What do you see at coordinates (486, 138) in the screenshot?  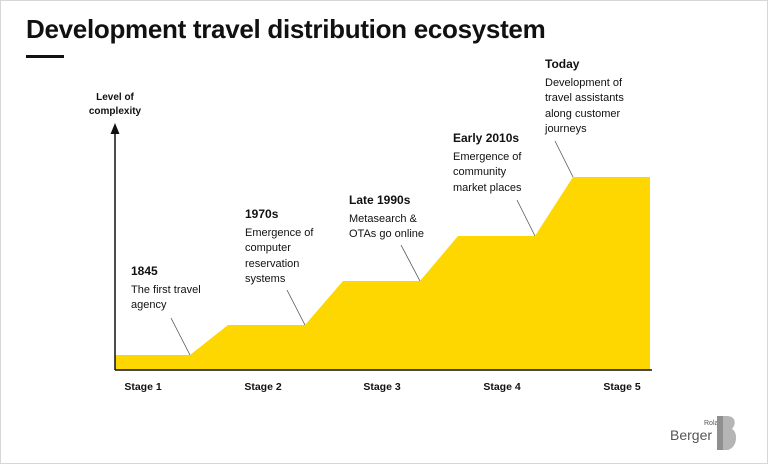 I see `milestone-year: Early 2010s` at bounding box center [486, 138].